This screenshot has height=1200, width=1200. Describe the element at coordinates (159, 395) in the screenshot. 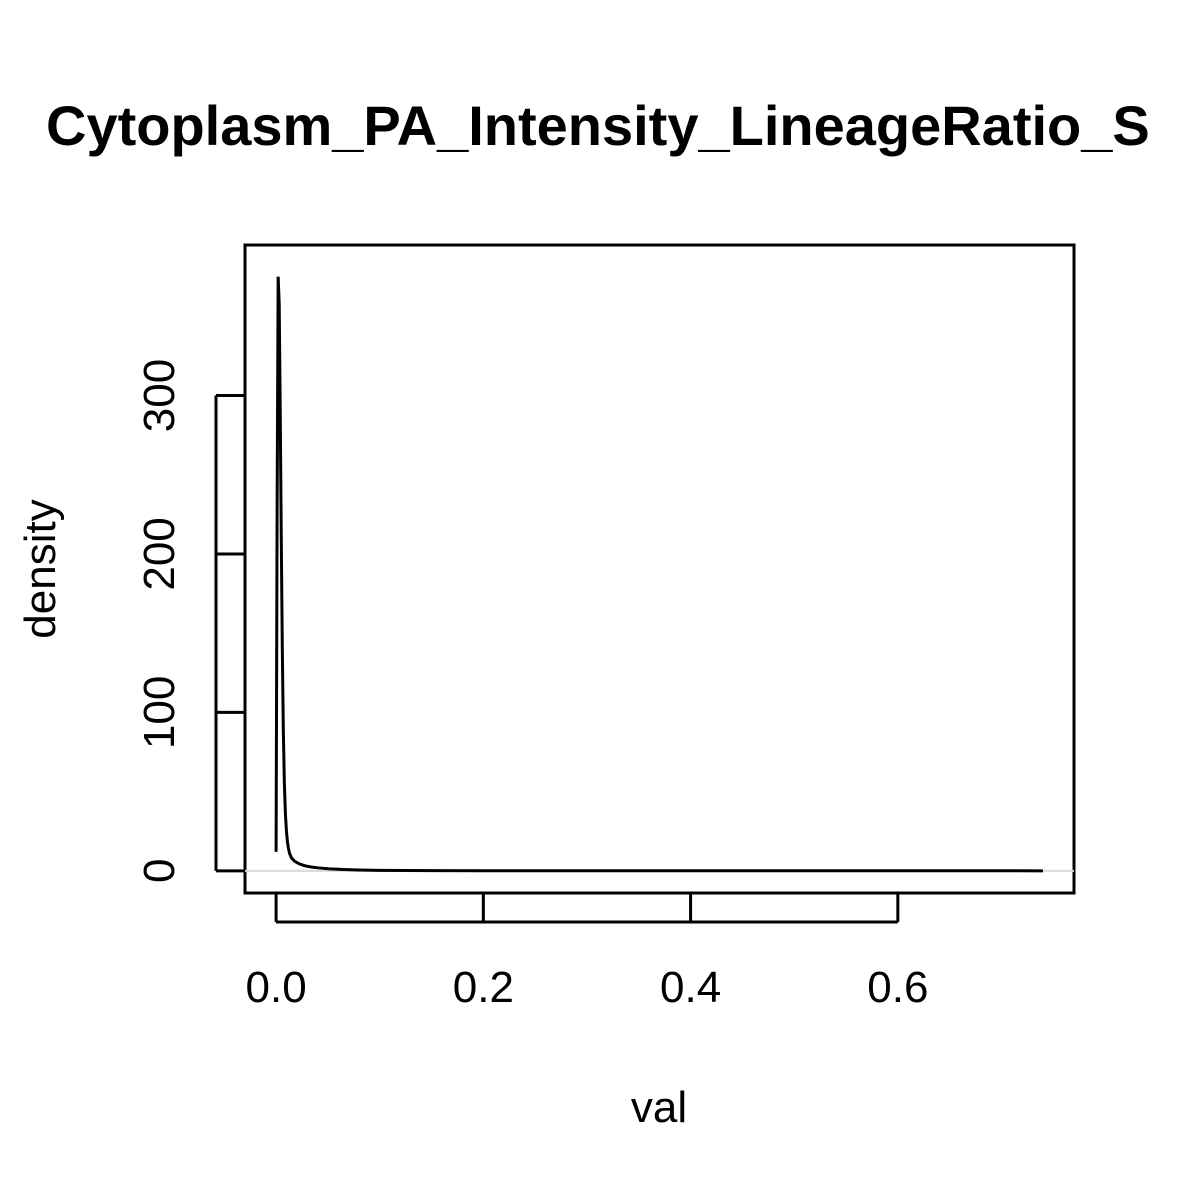

I see `y-tick-label: 300` at that location.